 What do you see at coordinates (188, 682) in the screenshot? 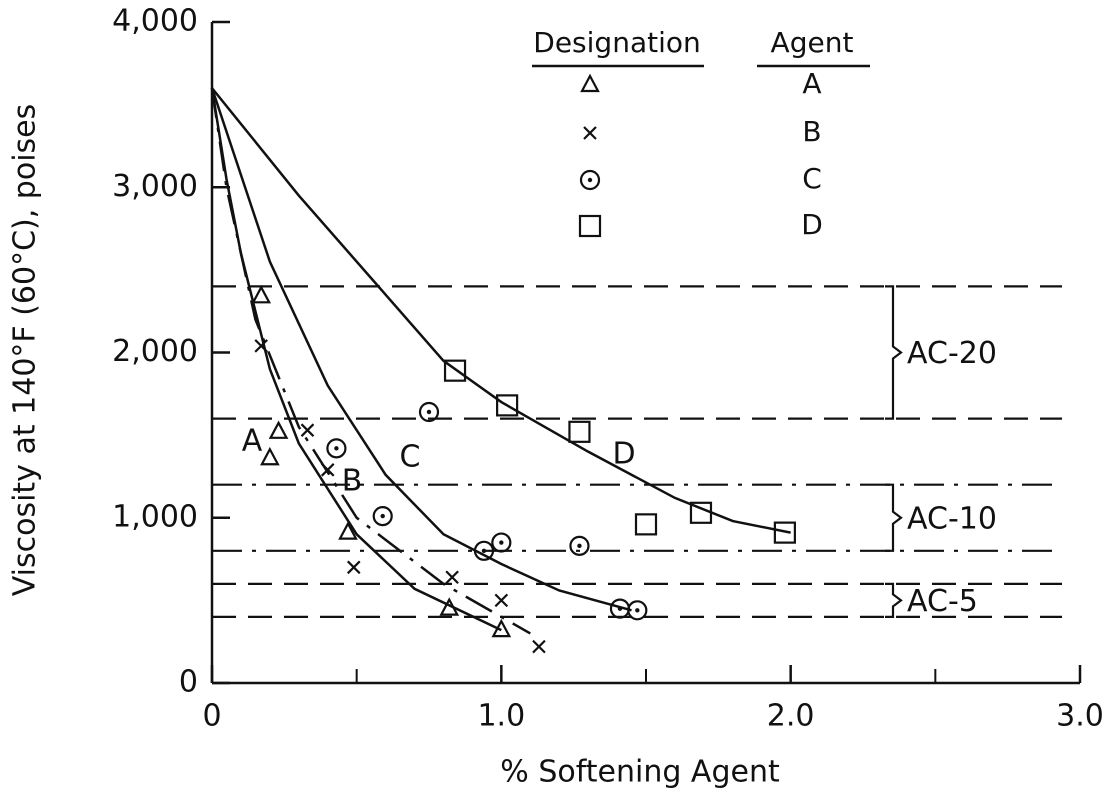
I see `y-tick-label: 0` at bounding box center [188, 682].